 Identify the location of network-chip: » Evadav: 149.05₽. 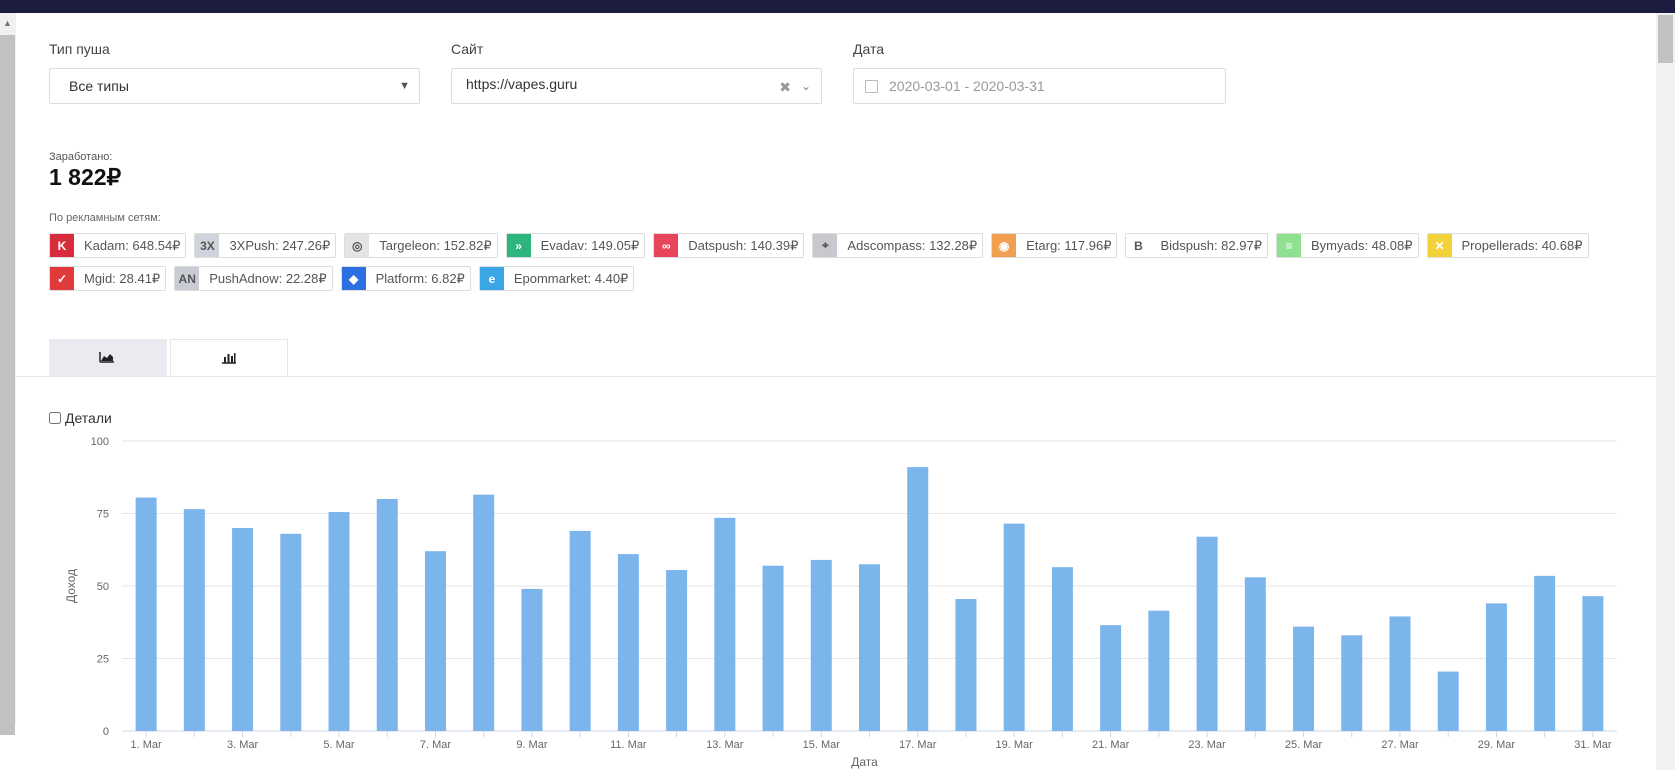
(575, 245).